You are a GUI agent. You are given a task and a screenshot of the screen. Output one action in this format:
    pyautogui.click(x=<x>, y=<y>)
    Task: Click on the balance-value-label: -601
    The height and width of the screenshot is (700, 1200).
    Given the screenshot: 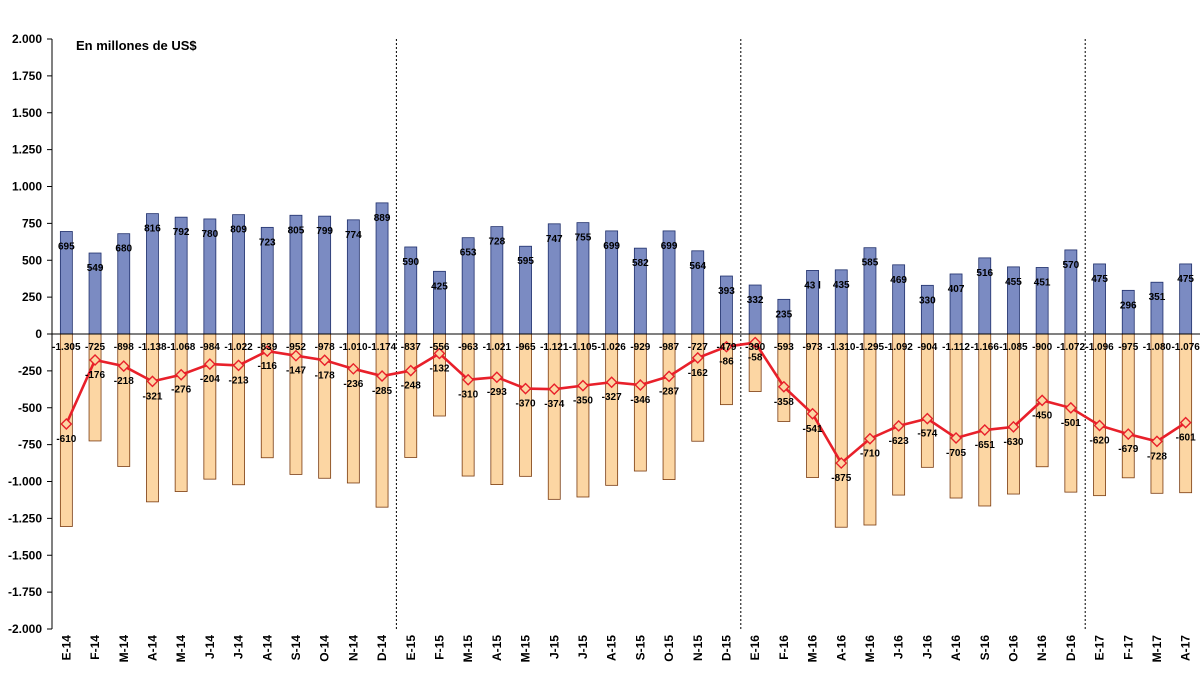 What is the action you would take?
    pyautogui.click(x=1186, y=438)
    